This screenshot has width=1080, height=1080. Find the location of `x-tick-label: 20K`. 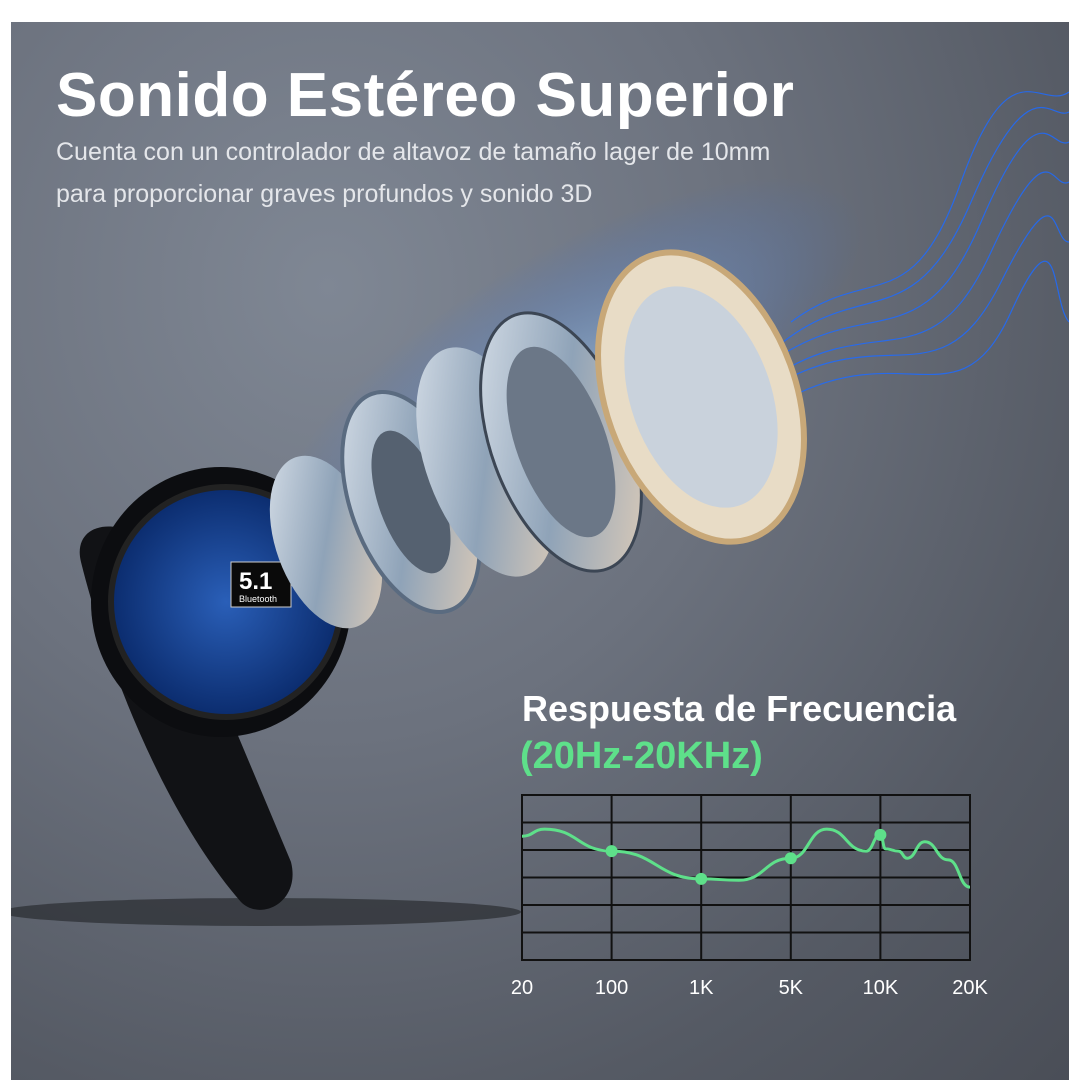

x-tick-label: 20K is located at coordinates (970, 988).